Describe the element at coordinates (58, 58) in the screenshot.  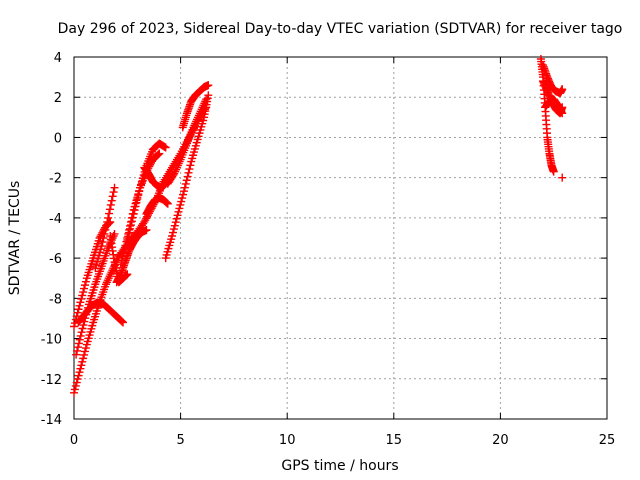
I see `y-tick-label: 4` at that location.